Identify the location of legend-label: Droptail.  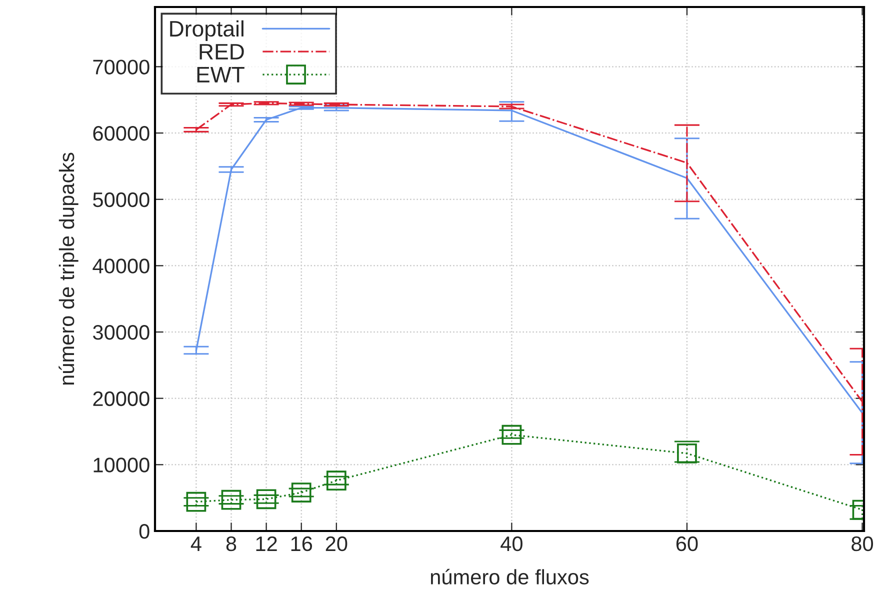
(207, 31).